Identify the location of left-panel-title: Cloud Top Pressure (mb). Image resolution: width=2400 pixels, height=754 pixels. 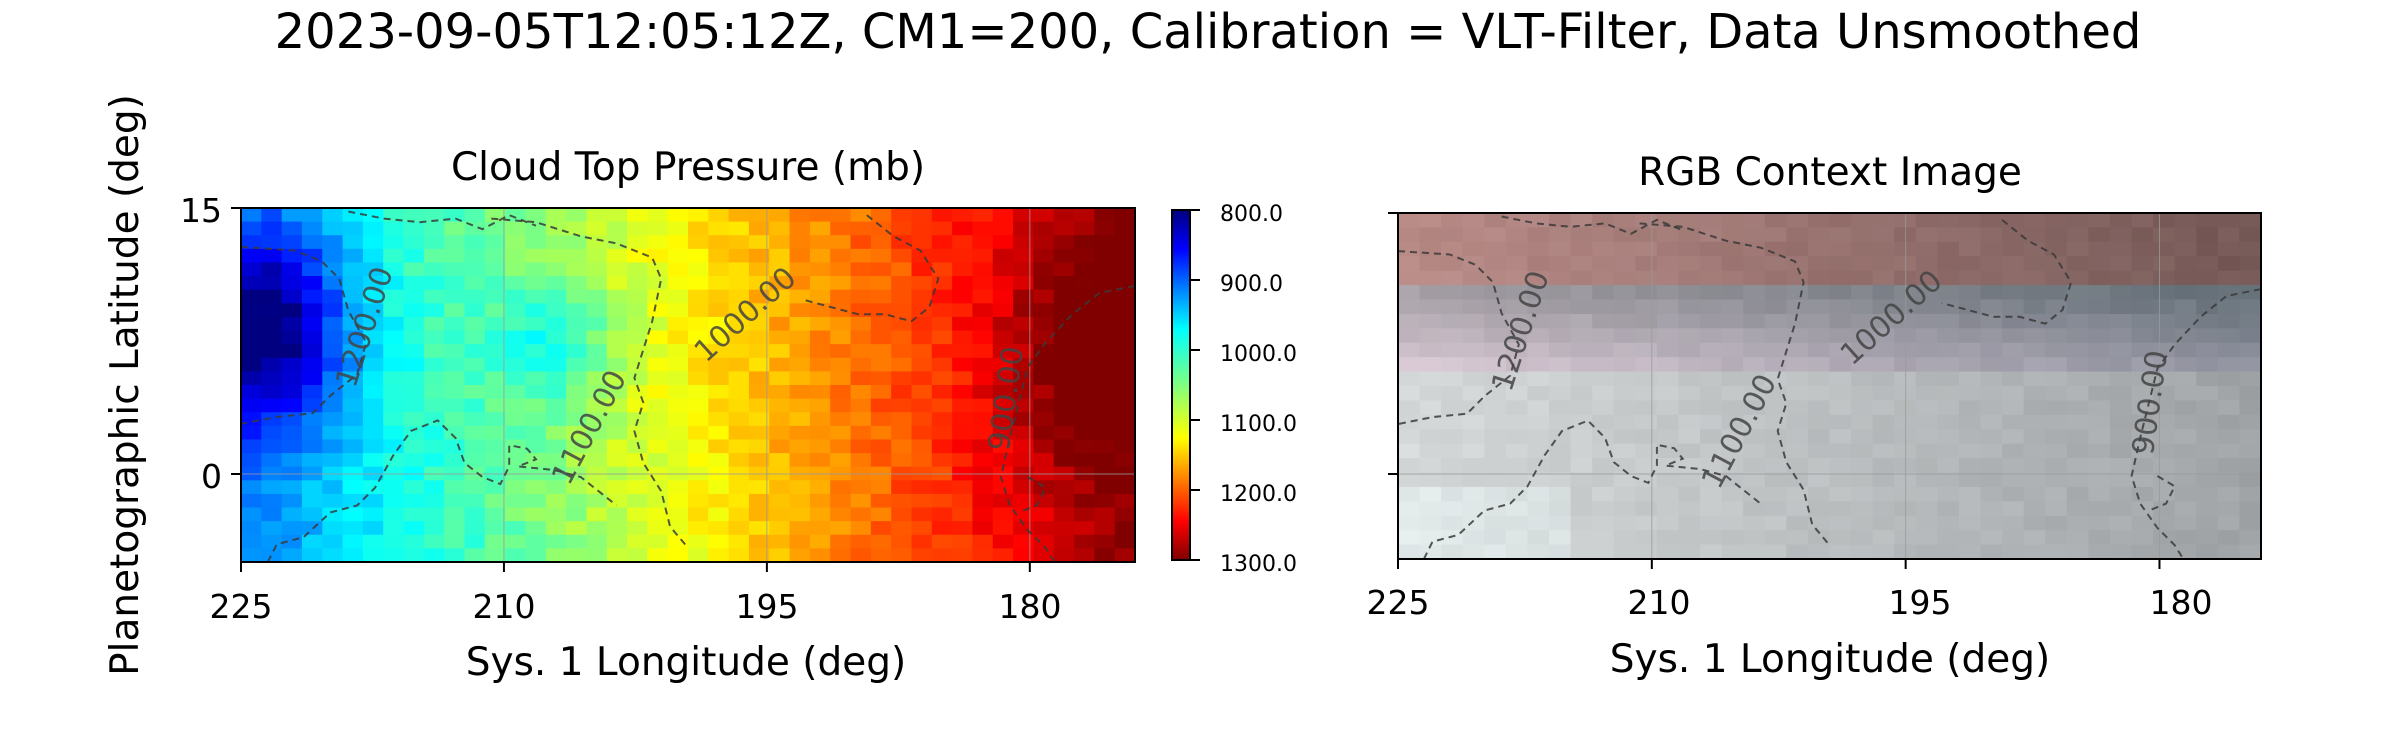
(688, 167).